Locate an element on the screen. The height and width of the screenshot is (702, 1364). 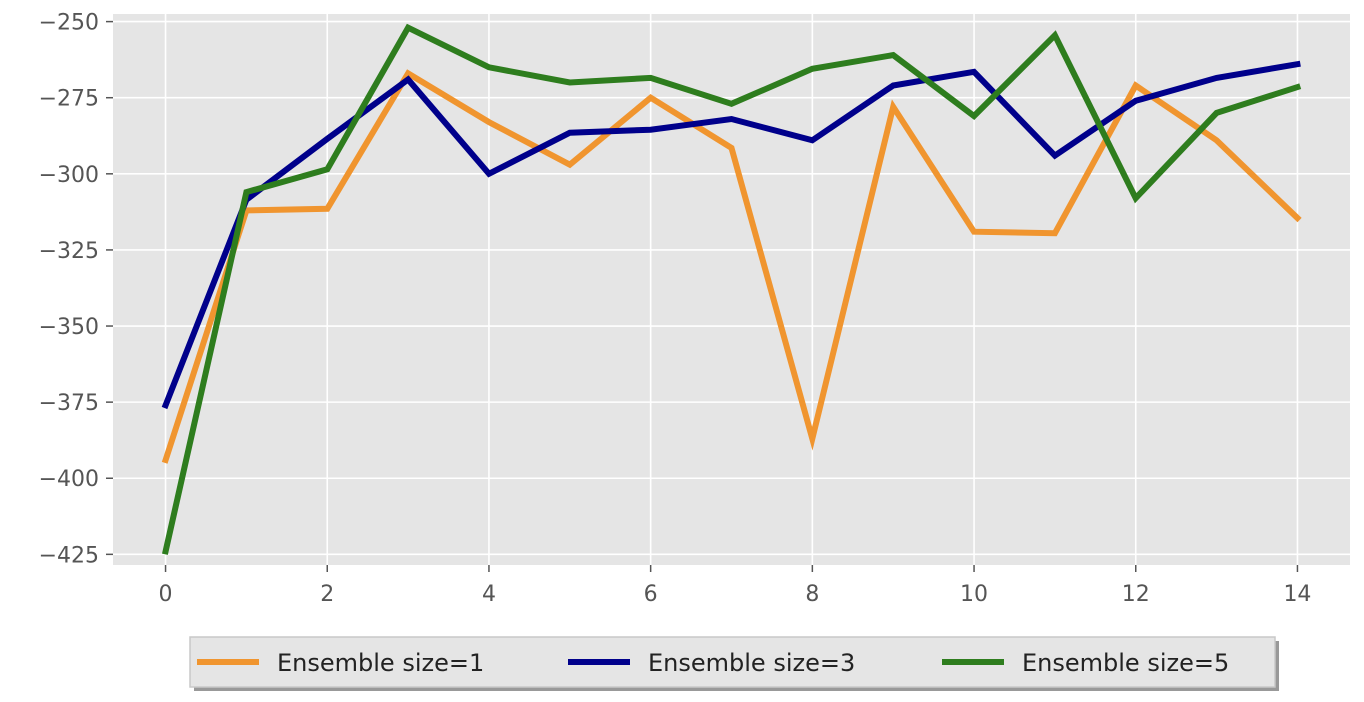
x-tick-label: 6 is located at coordinates (651, 594).